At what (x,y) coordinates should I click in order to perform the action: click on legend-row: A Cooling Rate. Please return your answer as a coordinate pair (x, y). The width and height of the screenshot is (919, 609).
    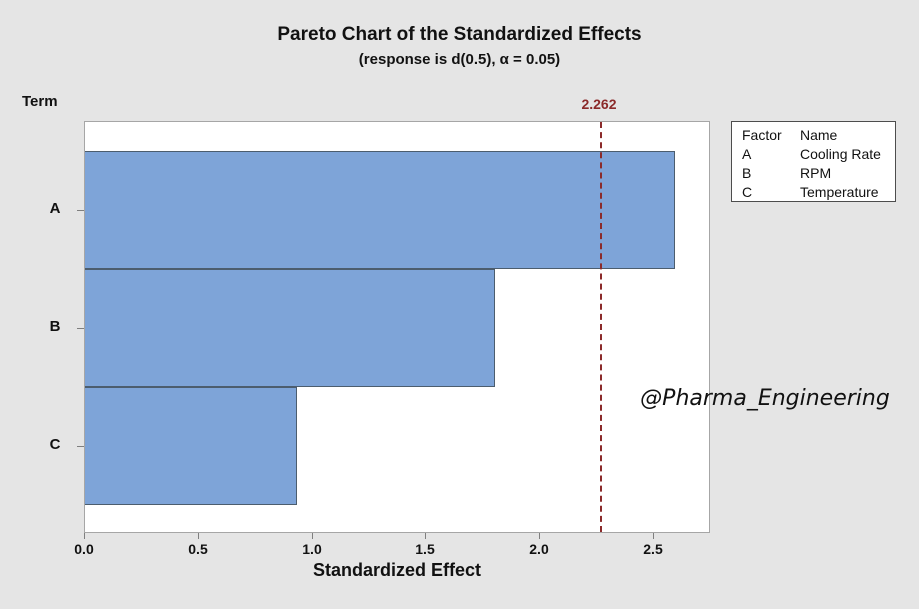
    Looking at the image, I should click on (818, 154).